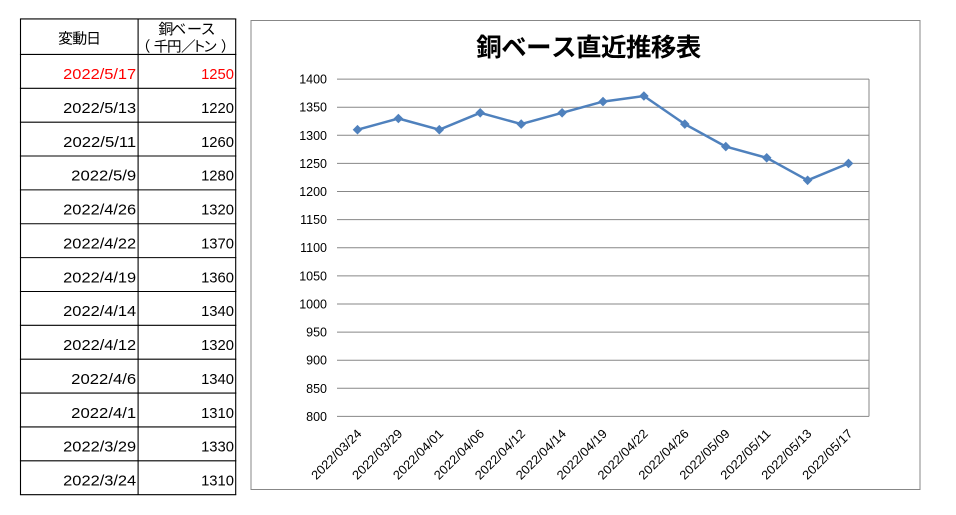  Describe the element at coordinates (217, 143) in the screenshot. I see `svg-text: 1260` at that location.